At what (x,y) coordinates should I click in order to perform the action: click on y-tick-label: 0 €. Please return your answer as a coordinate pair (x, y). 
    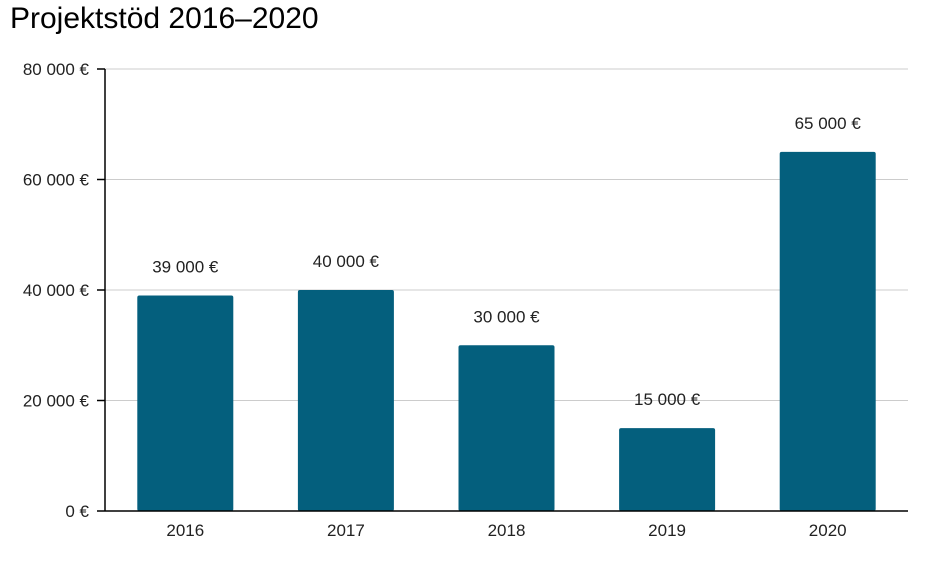
    Looking at the image, I should click on (77, 511).